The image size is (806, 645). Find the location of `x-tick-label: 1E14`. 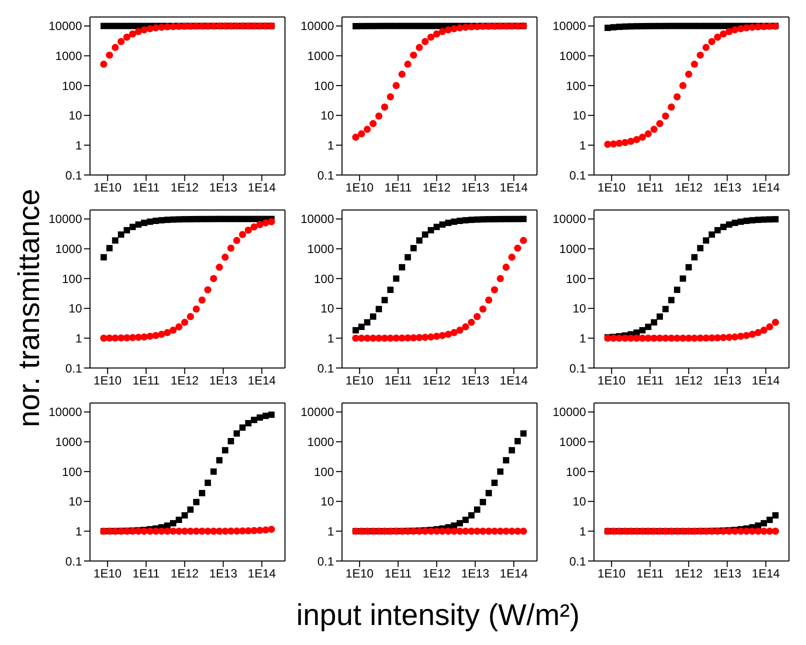

x-tick-label: 1E14 is located at coordinates (766, 187).